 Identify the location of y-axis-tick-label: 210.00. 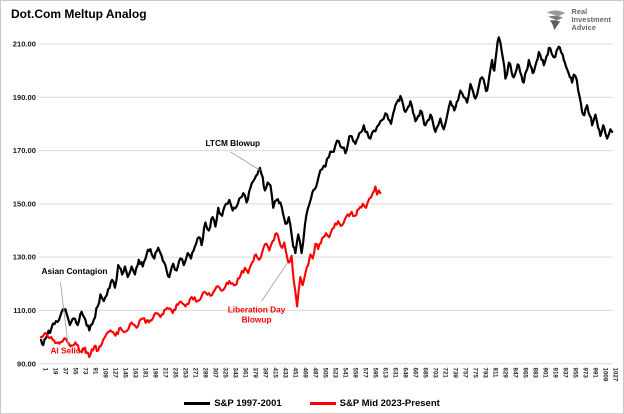
(24, 44).